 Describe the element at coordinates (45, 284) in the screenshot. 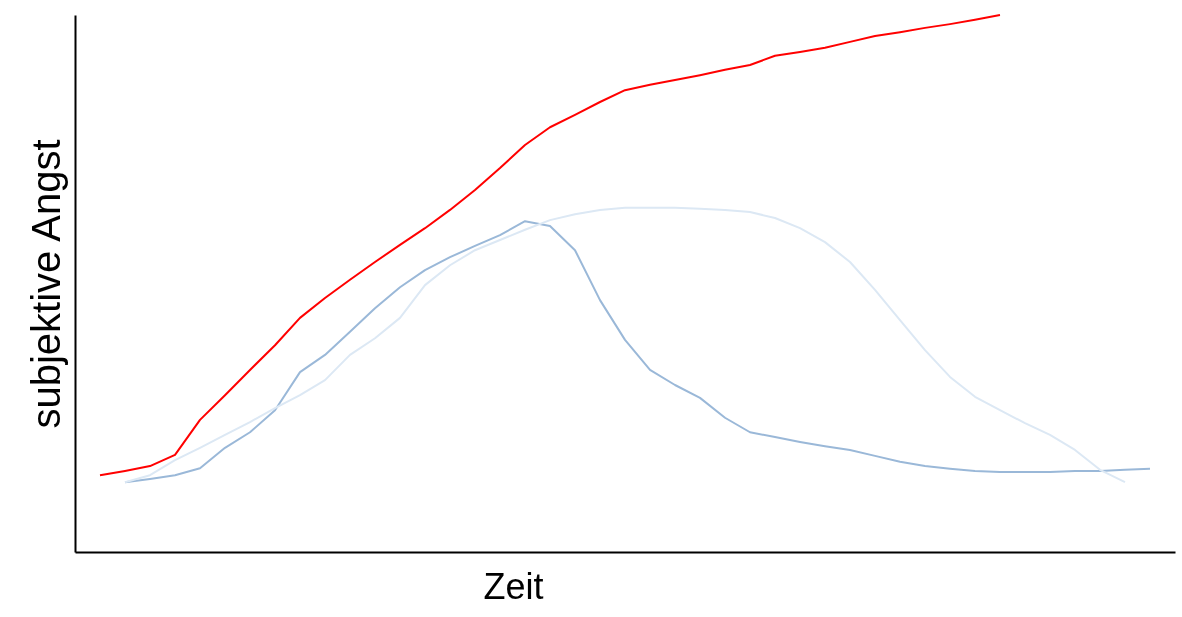

I see `y-axis-title: subjektive Angst` at that location.